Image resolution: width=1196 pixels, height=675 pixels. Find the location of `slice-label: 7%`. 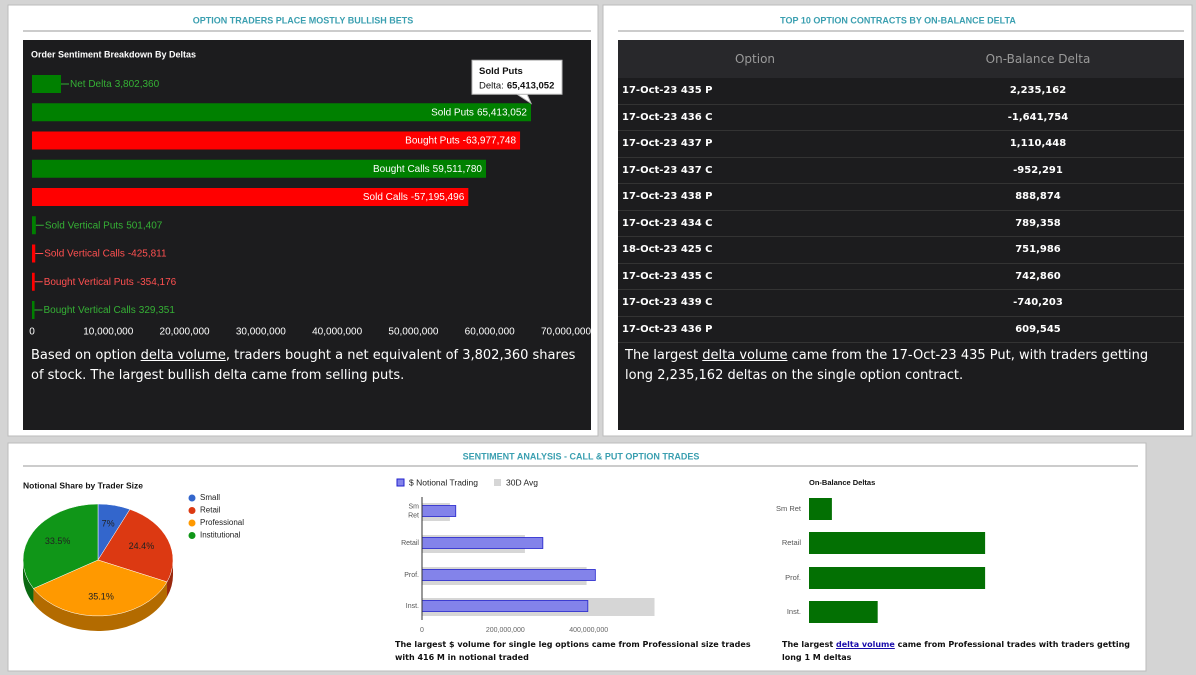

slice-label: 7% is located at coordinates (108, 523).